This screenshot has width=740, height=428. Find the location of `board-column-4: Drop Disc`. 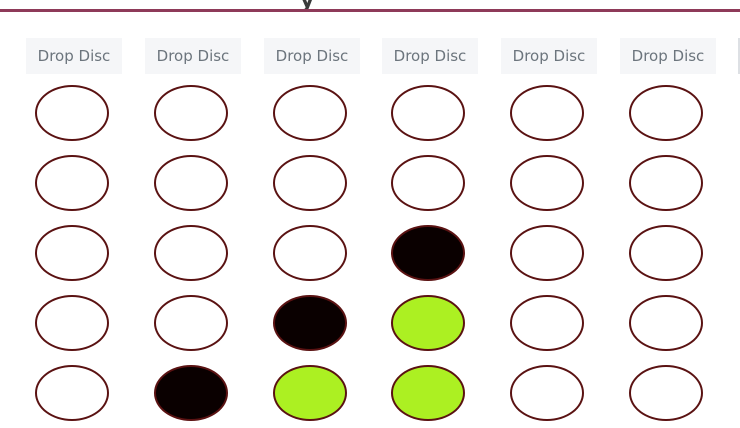

board-column-4: Drop Disc is located at coordinates (430, 233).